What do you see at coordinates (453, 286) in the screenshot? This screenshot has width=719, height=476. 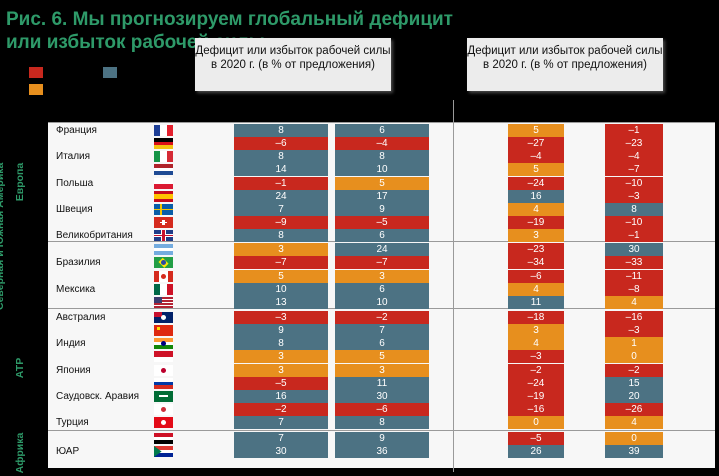 I see `column-divider` at bounding box center [453, 286].